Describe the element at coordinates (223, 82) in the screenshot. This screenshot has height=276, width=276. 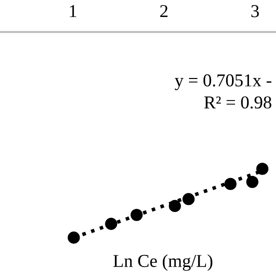
I see `text: y = 0.7051x -` at that location.